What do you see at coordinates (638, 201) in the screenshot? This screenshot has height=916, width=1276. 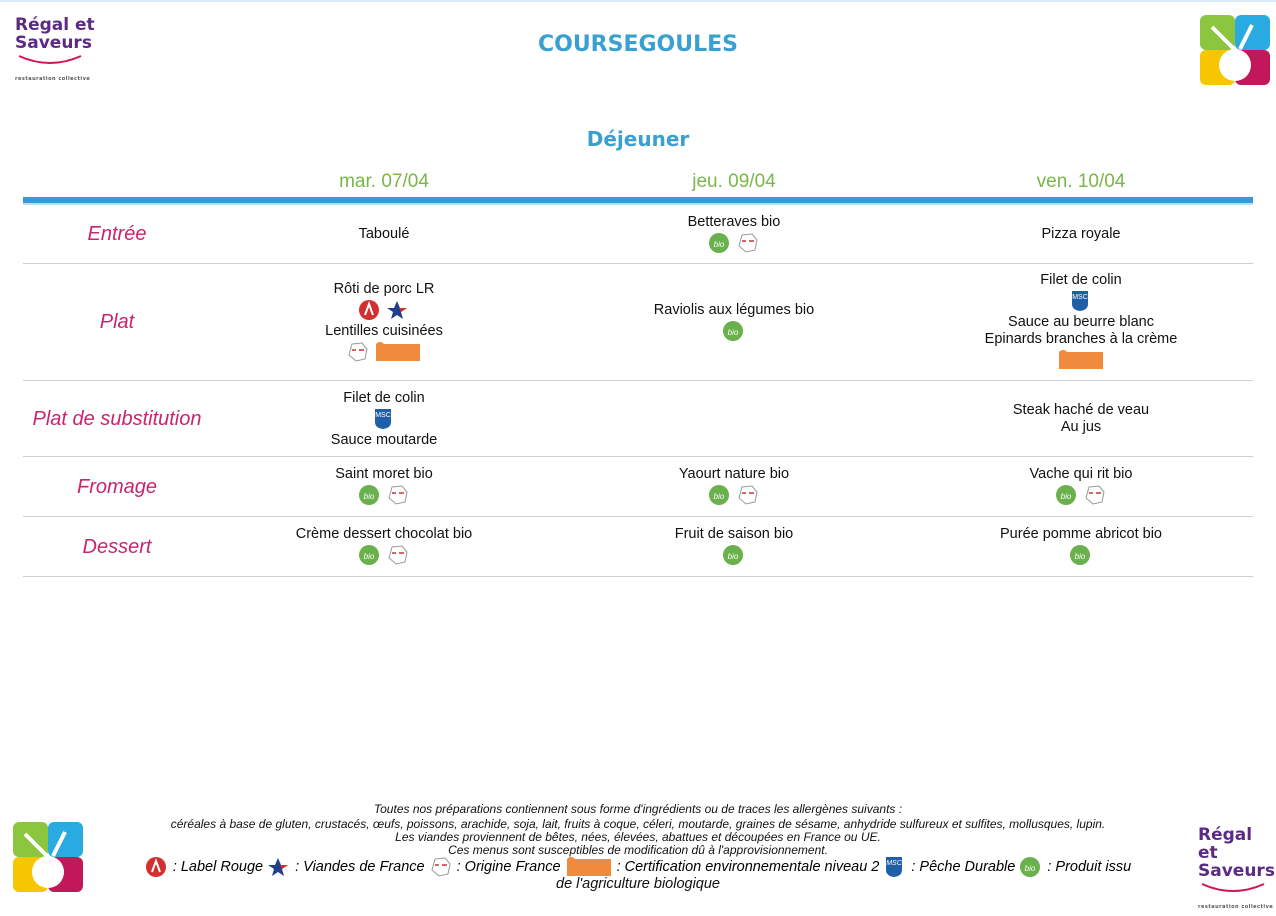 I see `header-bar` at bounding box center [638, 201].